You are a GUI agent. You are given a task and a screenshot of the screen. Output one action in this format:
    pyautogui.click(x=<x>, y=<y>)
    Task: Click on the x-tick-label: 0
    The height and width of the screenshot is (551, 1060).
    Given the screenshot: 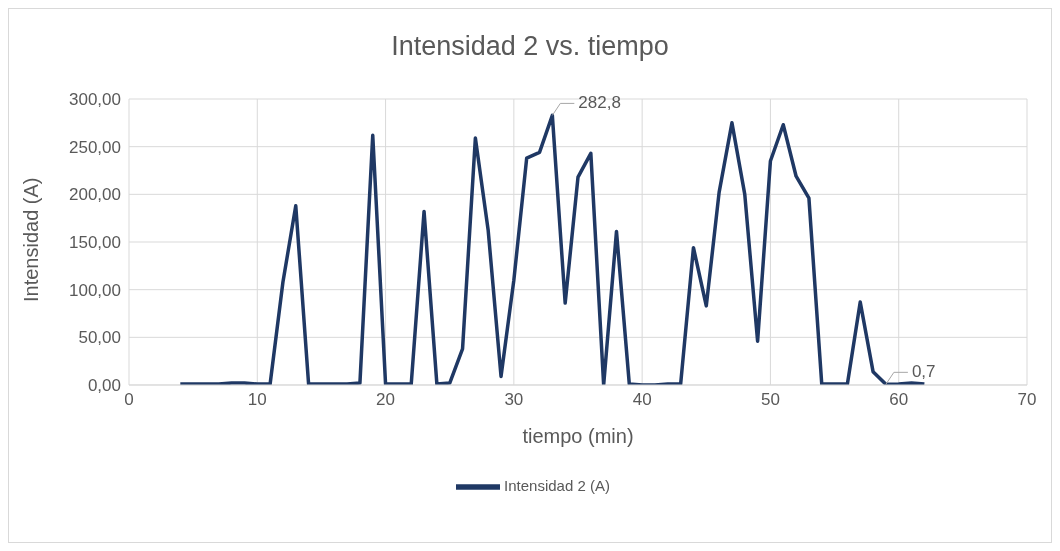 What is the action you would take?
    pyautogui.click(x=129, y=400)
    